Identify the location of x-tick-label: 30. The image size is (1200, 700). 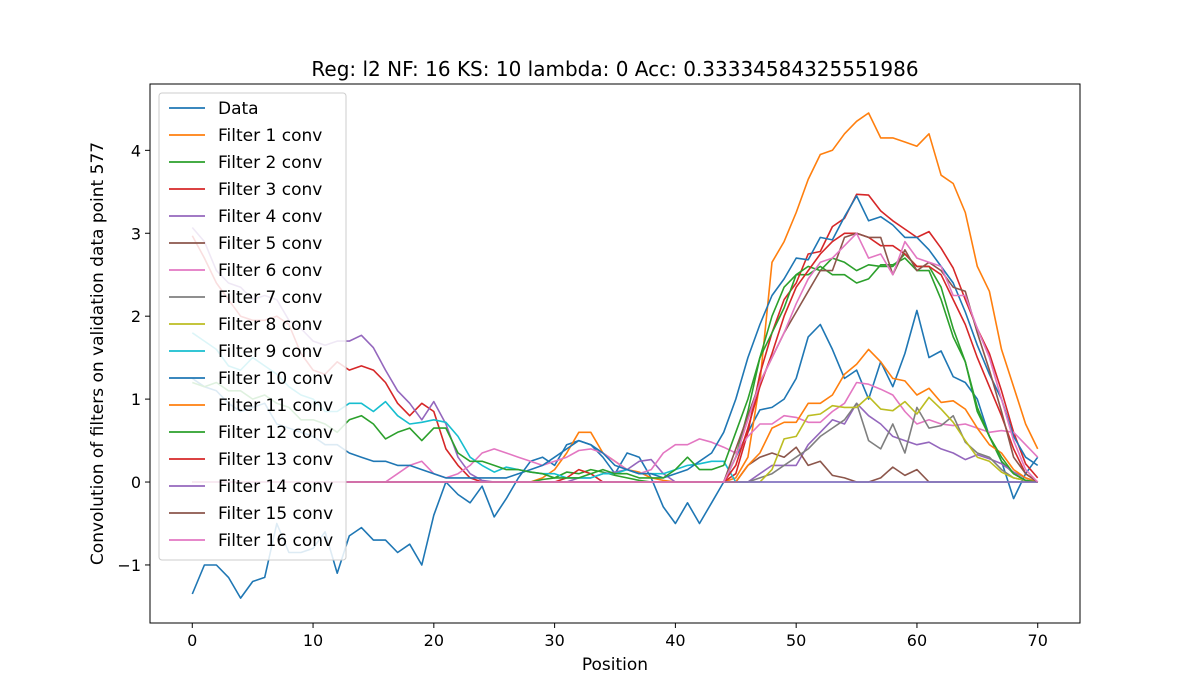
(554, 640).